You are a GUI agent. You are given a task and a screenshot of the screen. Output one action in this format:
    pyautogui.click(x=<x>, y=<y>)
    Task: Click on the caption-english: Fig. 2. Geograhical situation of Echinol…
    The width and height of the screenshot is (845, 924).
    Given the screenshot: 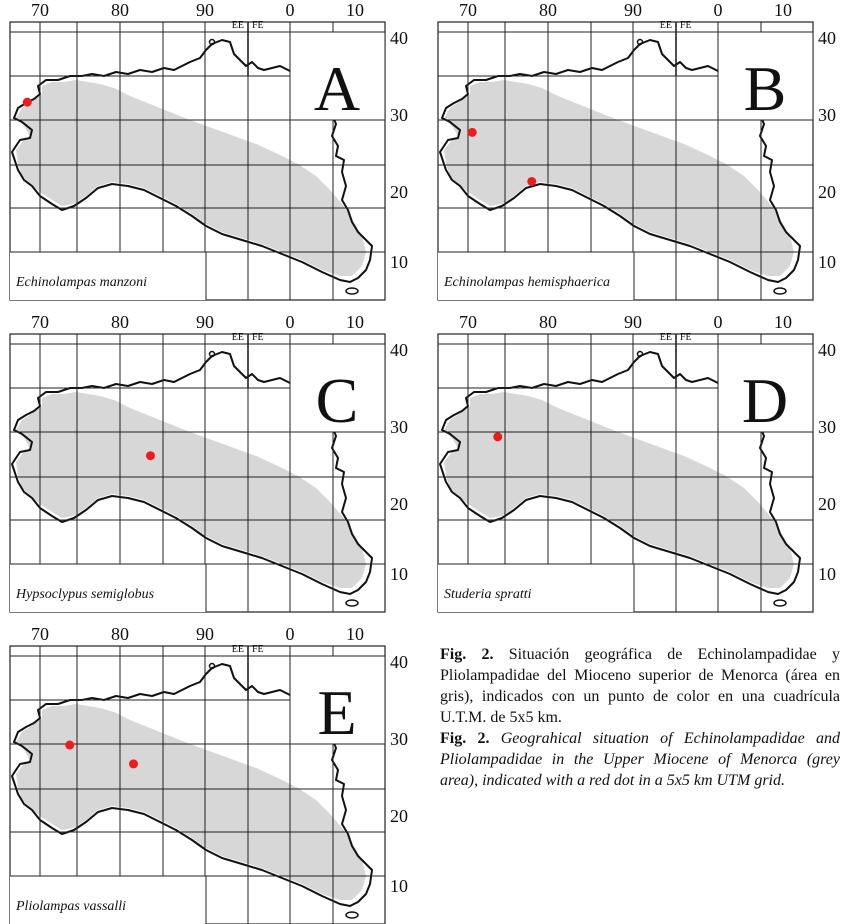 What is the action you would take?
    pyautogui.click(x=640, y=759)
    